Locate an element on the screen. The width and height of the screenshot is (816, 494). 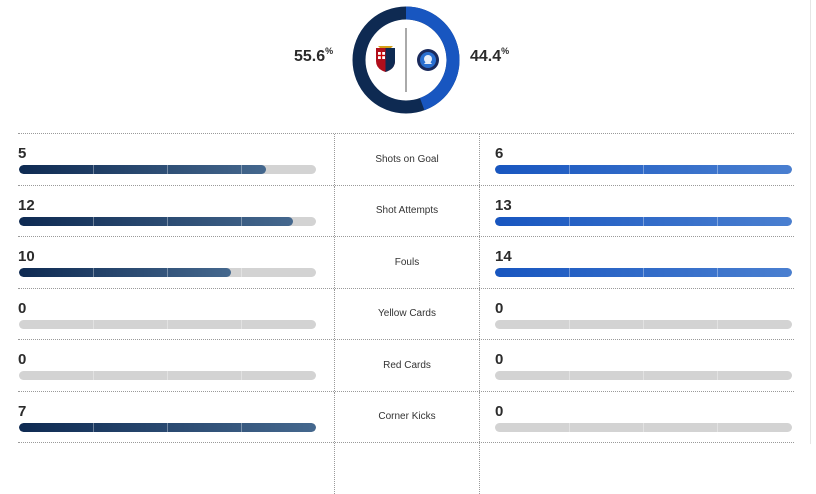
stat-label: Shots on Goal is located at coordinates (407, 159).